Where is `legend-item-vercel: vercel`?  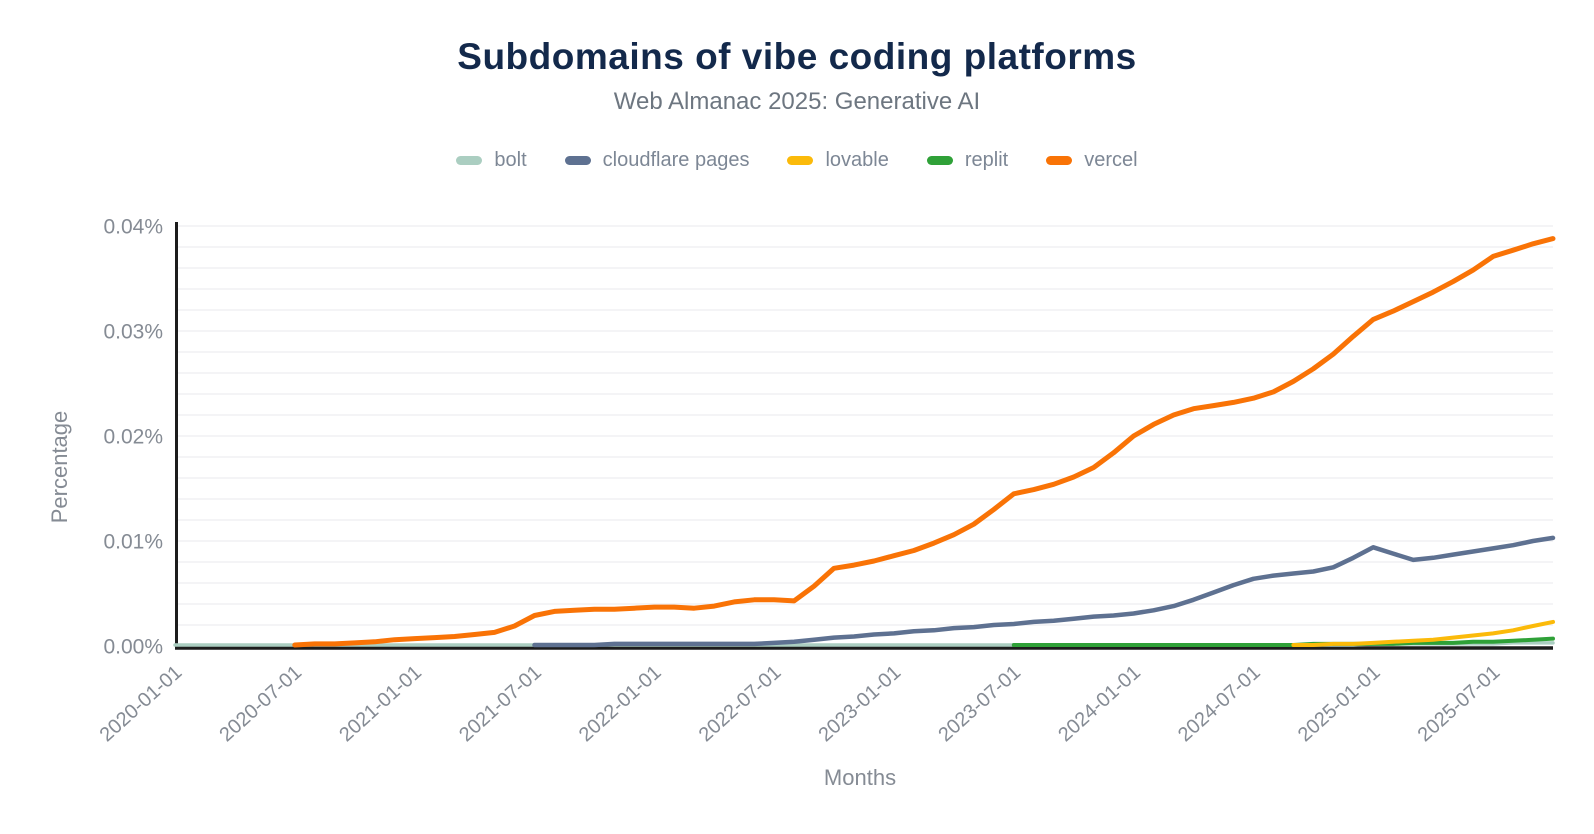
legend-item-vercel: vercel is located at coordinates (1092, 160).